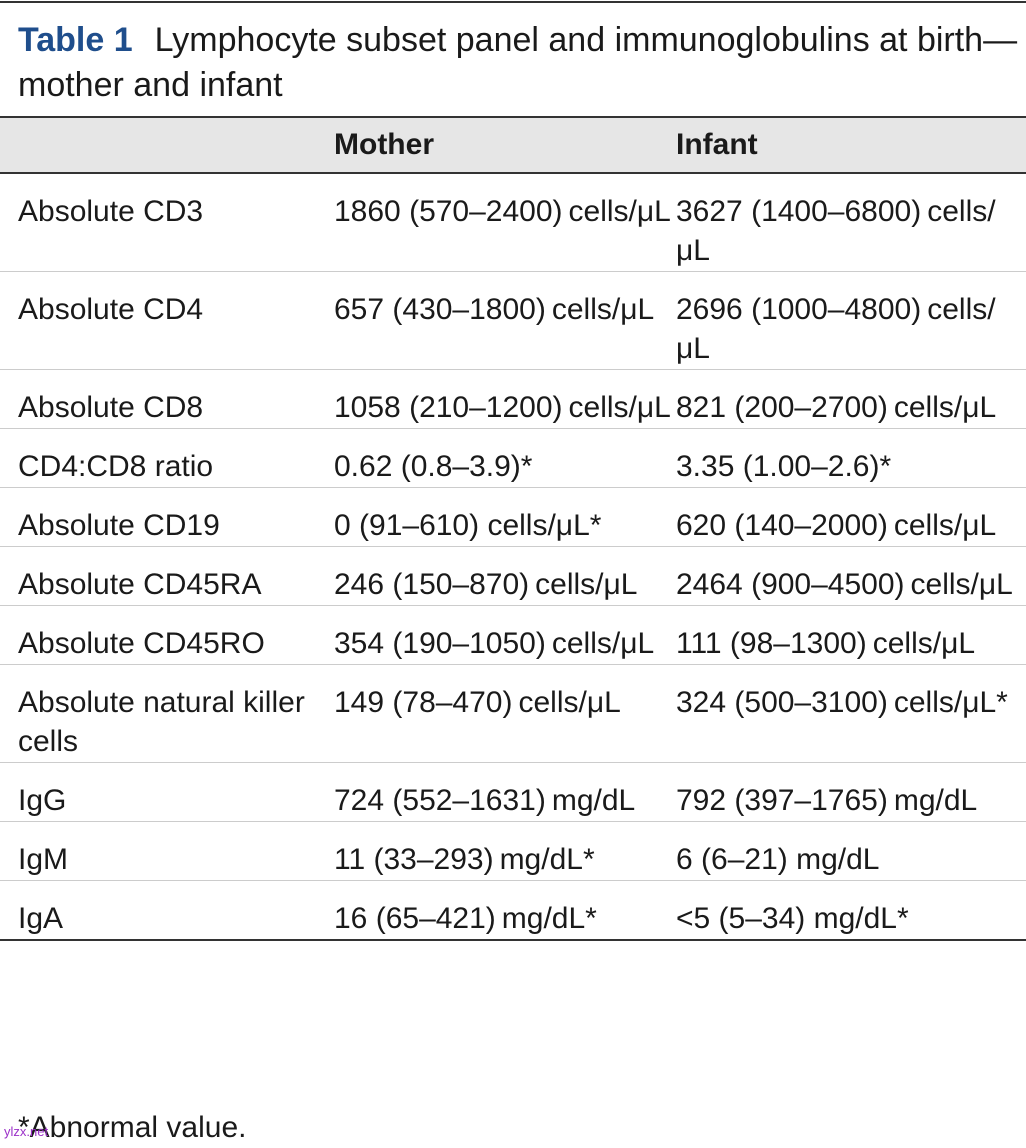  Describe the element at coordinates (132, 1127) in the screenshot. I see `footnote: *Abnormal value.` at that location.